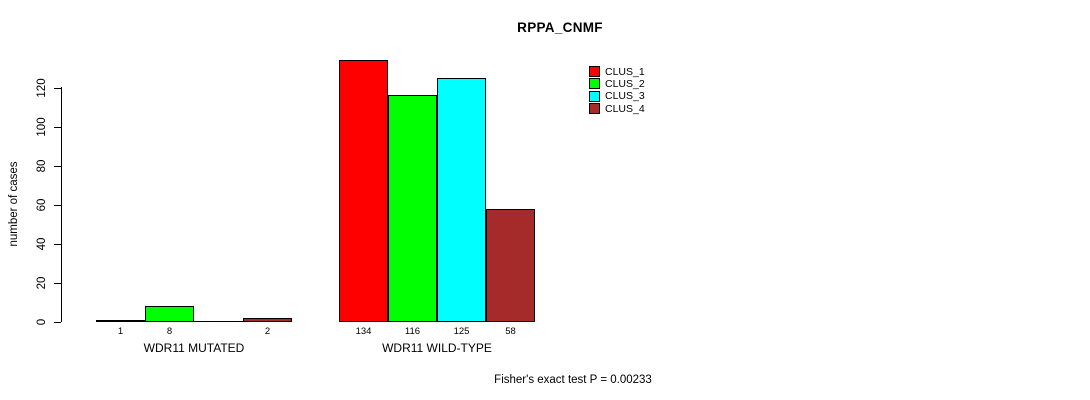 The height and width of the screenshot is (400, 1090). Describe the element at coordinates (412, 331) in the screenshot. I see `bar-value-label: 116` at that location.